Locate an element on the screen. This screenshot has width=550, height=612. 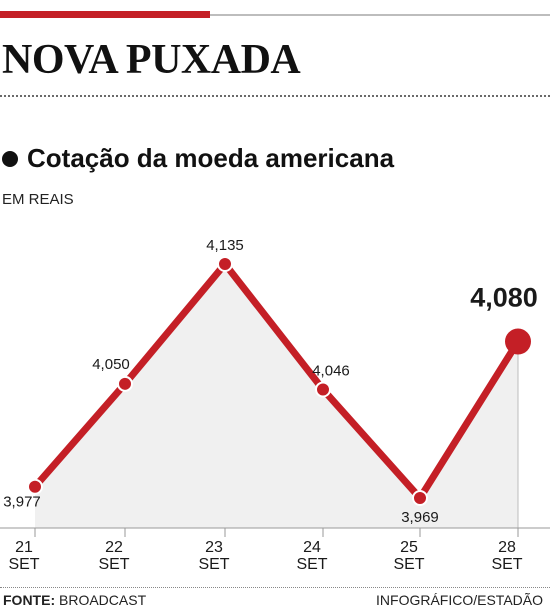
credit-note: INFOGRÁFICO/ESTADÃO is located at coordinates (459, 600).